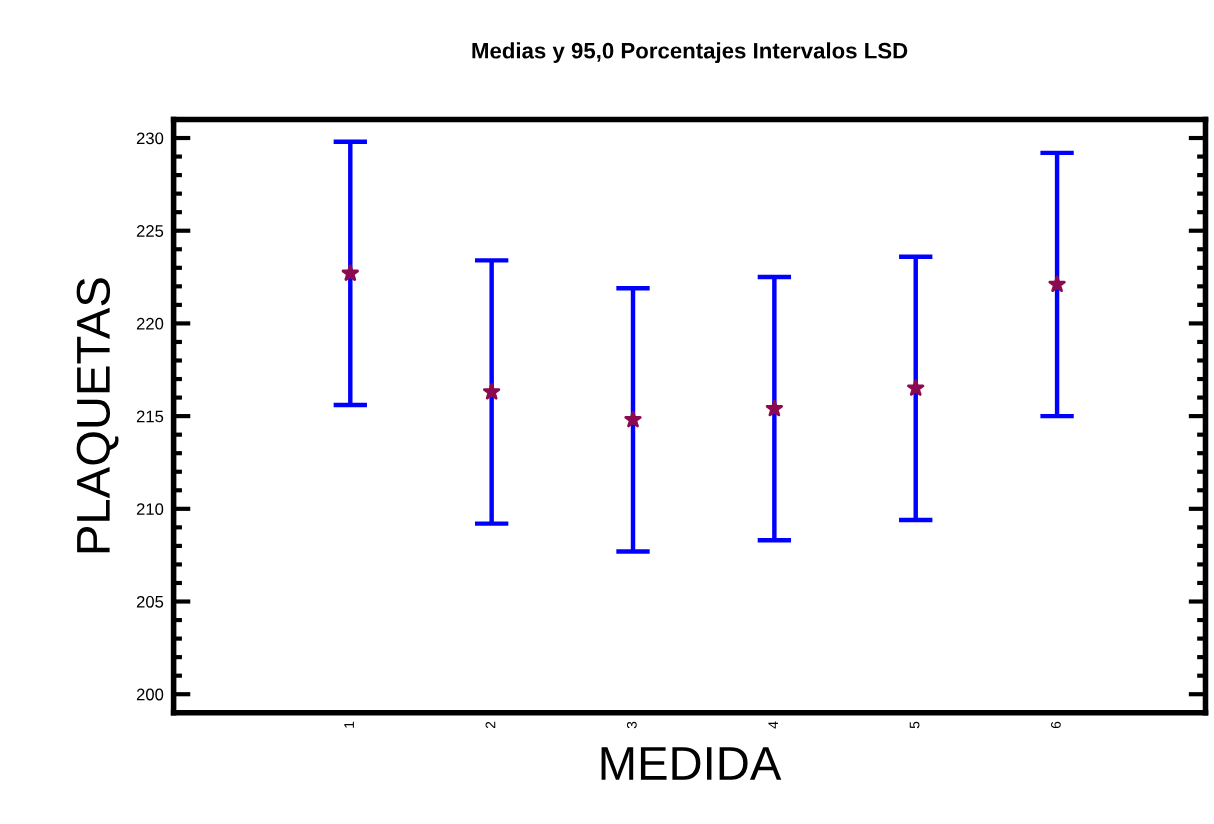  What do you see at coordinates (150, 694) in the screenshot?
I see `y-tick-label: 200` at bounding box center [150, 694].